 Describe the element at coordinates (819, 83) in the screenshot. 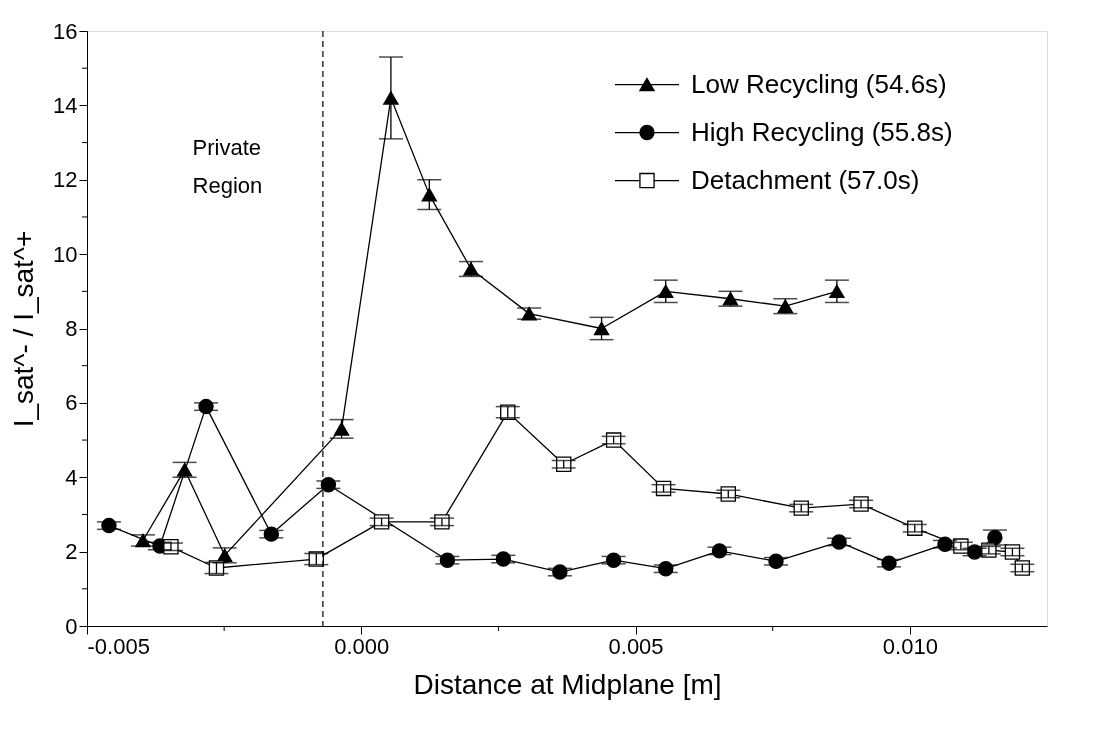

I see `legend-label: Low Recycling (54.6s)` at that location.